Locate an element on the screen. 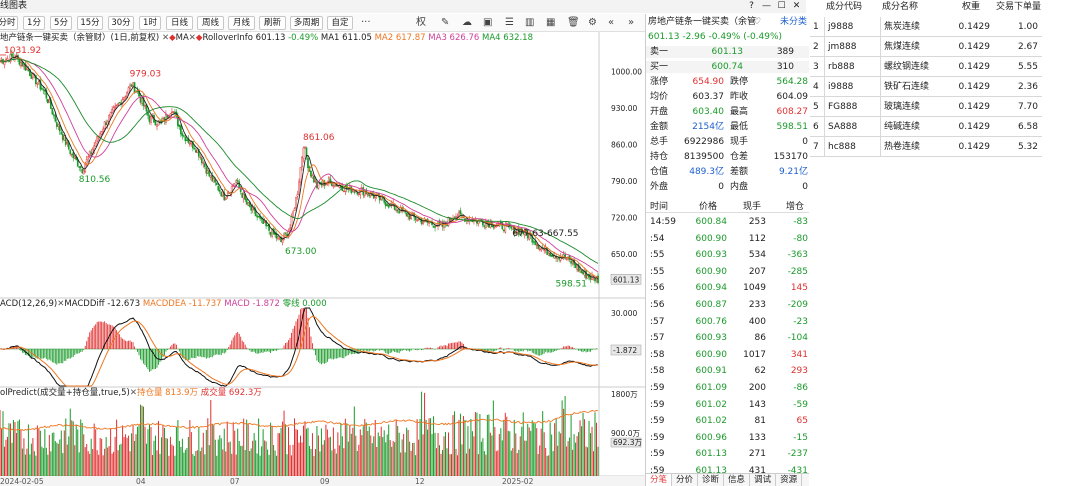  cloud-icon: ☁ is located at coordinates (467, 22).